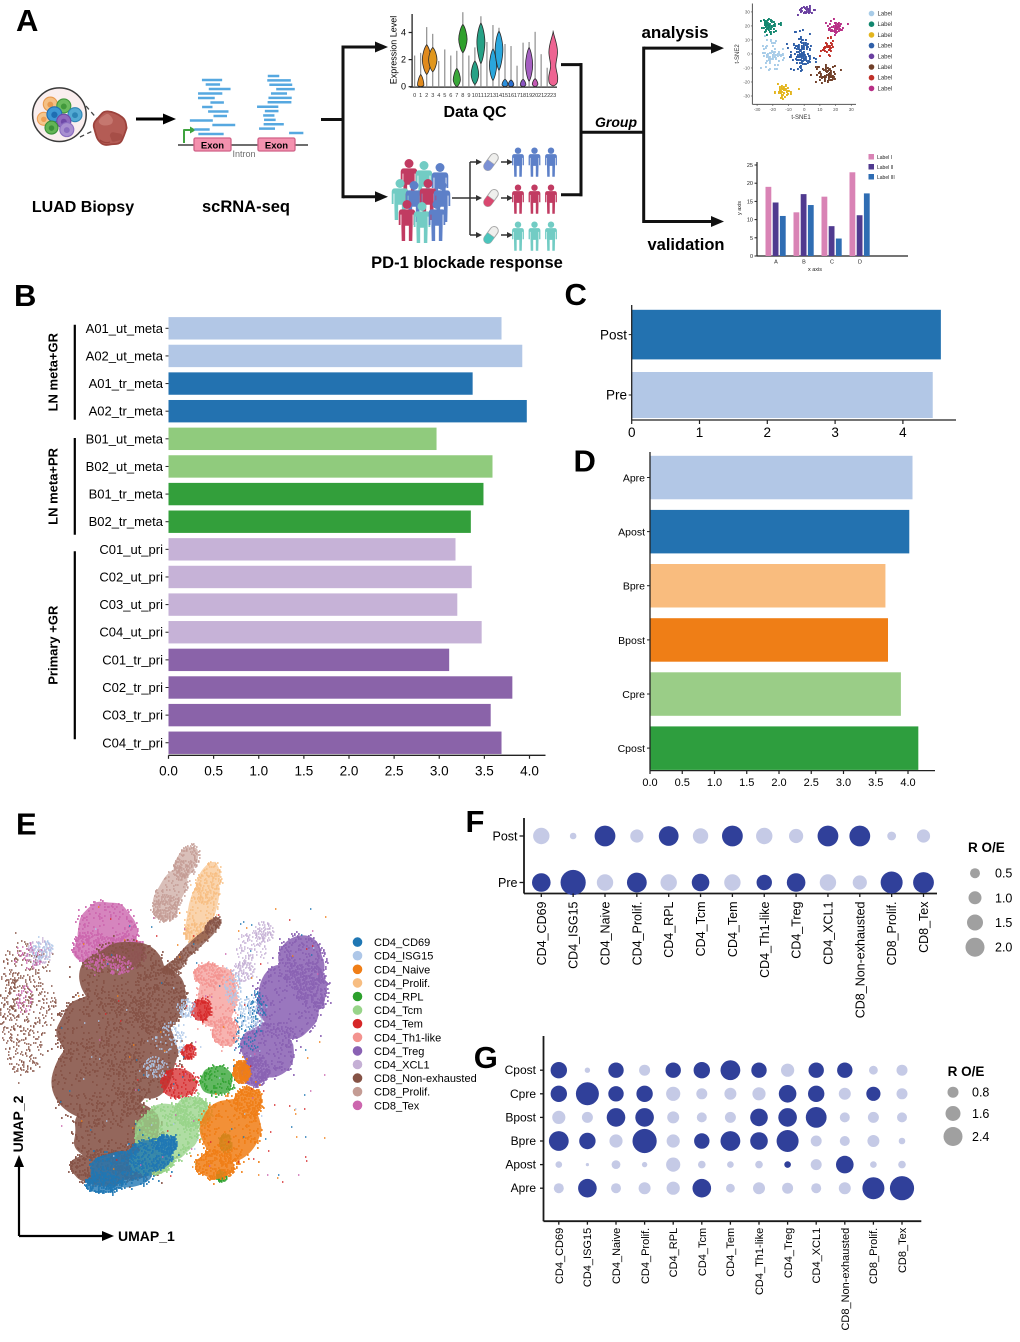 Image resolution: width=1020 pixels, height=1342 pixels. Describe the element at coordinates (511, 96) in the screenshot. I see `svg-text: 16` at that location.